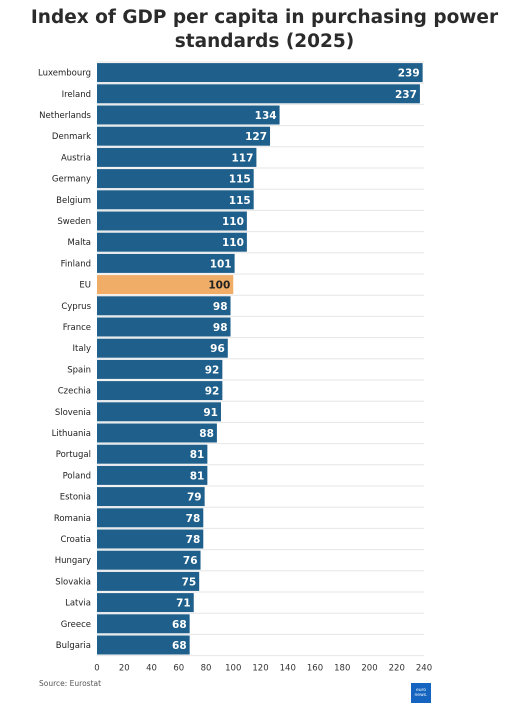 The height and width of the screenshot is (716, 529). What do you see at coordinates (82, 349) in the screenshot?
I see `category-label: Italy` at bounding box center [82, 349].